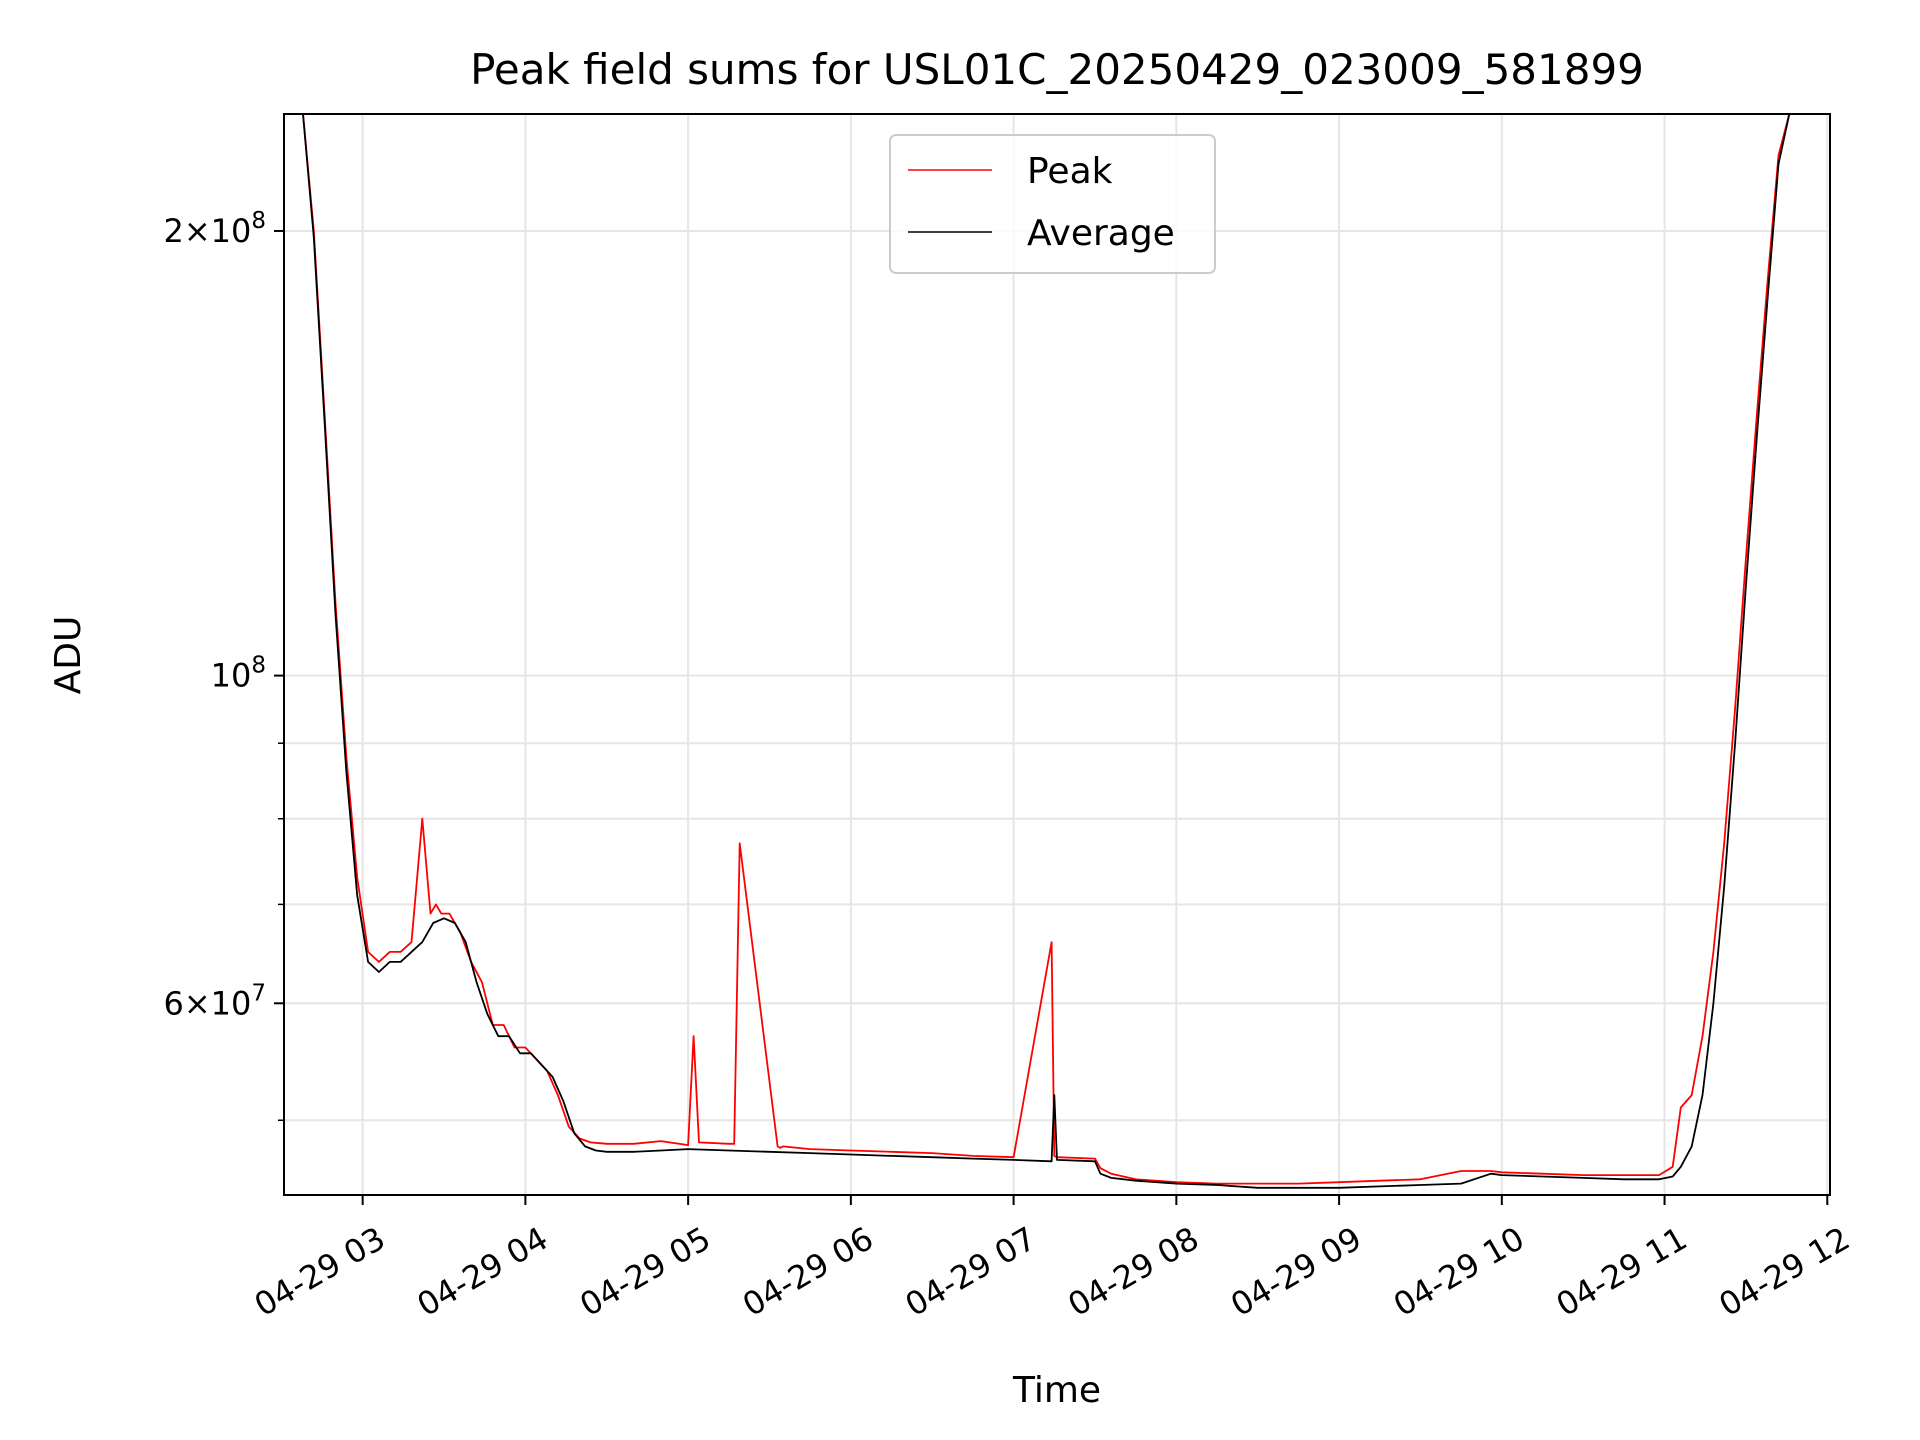 The width and height of the screenshot is (1920, 1440). What do you see at coordinates (1101, 233) in the screenshot?
I see `legend-label-average: Average` at bounding box center [1101, 233].